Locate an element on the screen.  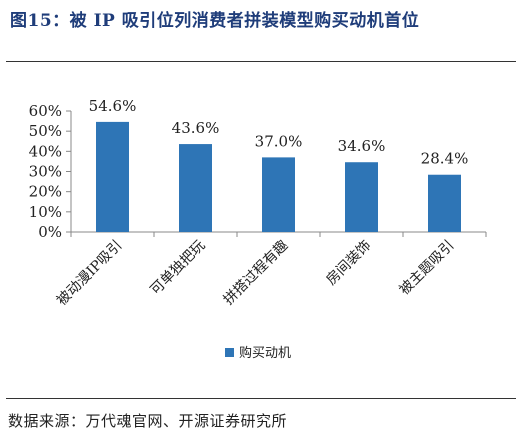
y-tick-label: 10% is located at coordinates (45, 212).